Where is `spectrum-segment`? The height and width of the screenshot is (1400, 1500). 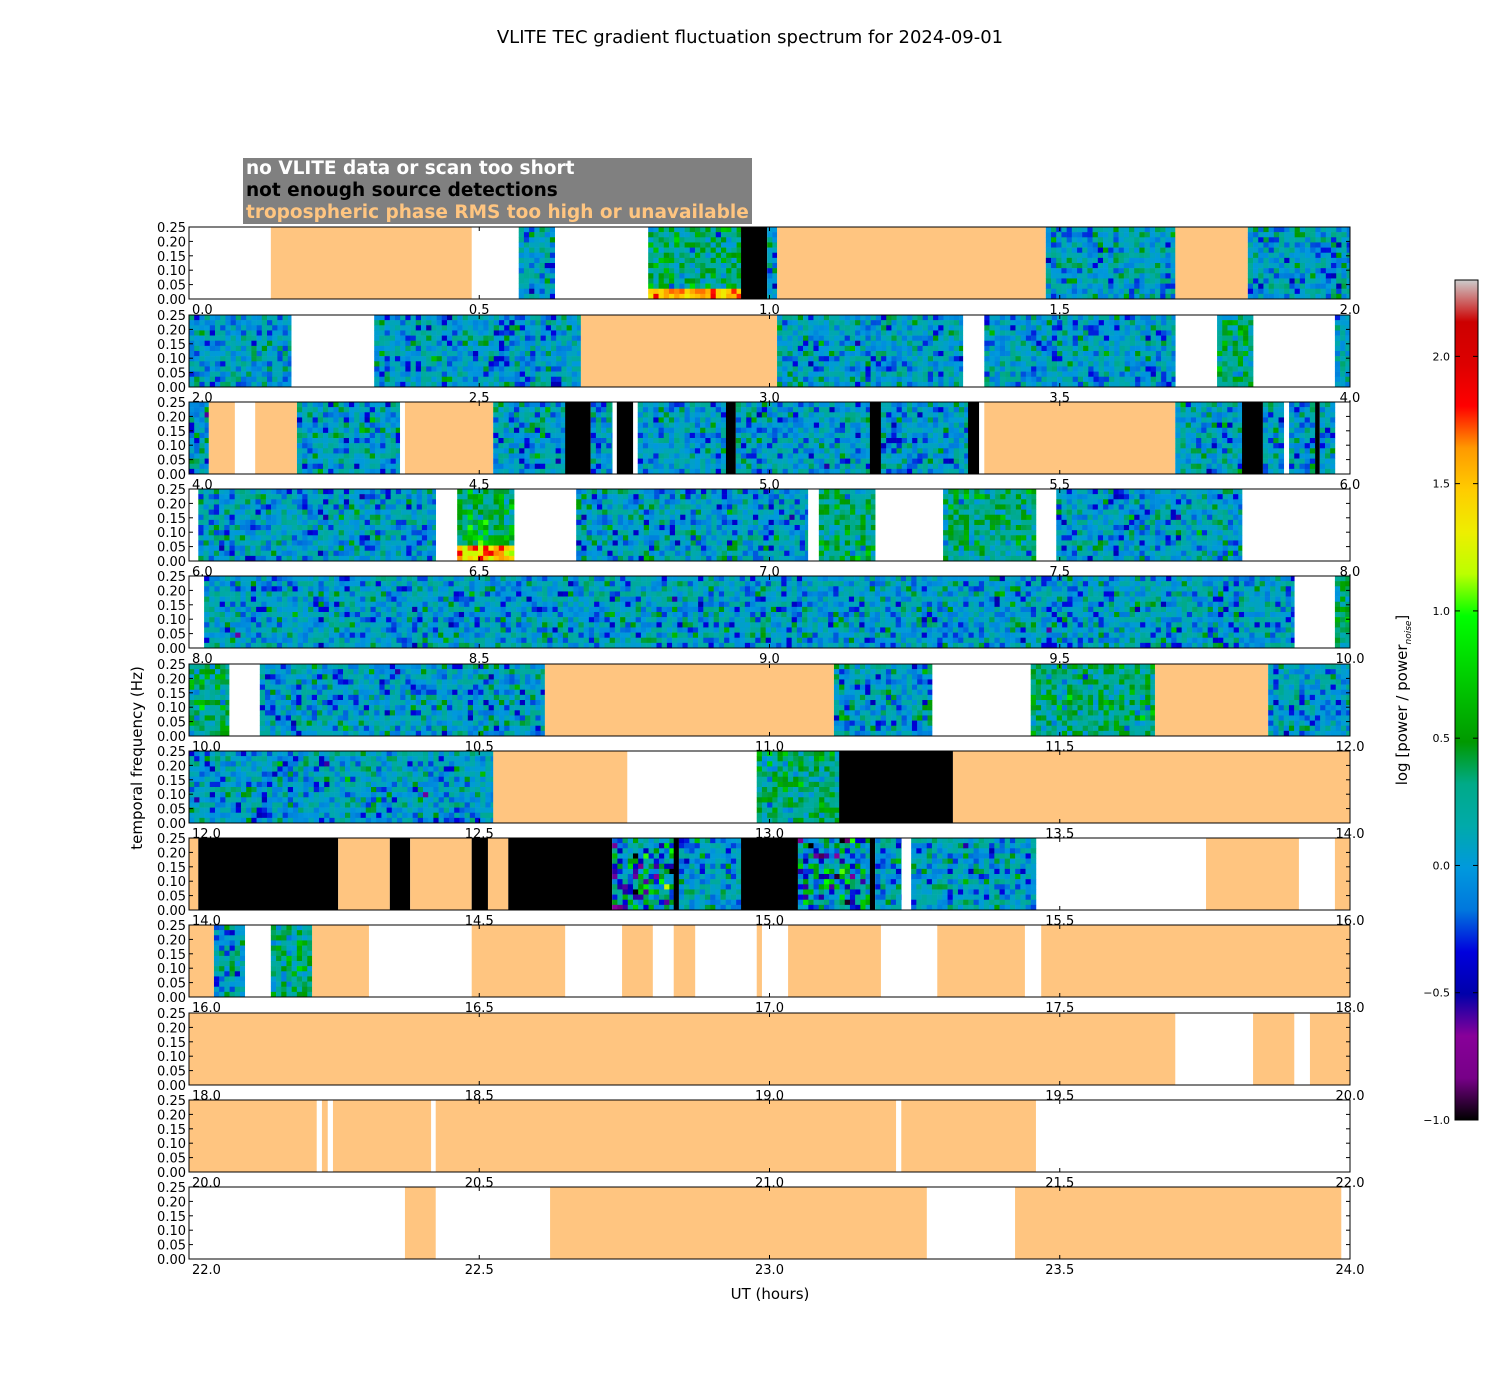
spectrum-segment is located at coordinates (772, 263).